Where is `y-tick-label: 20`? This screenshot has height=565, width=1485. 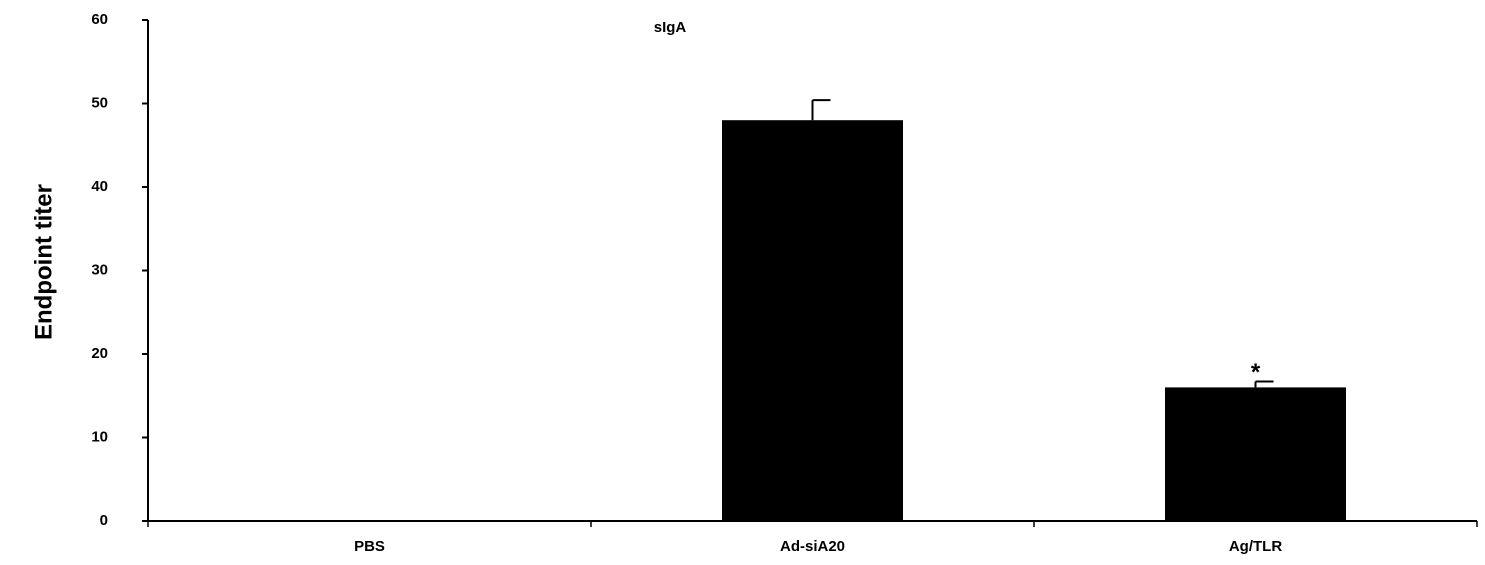
y-tick-label: 20 is located at coordinates (99, 353).